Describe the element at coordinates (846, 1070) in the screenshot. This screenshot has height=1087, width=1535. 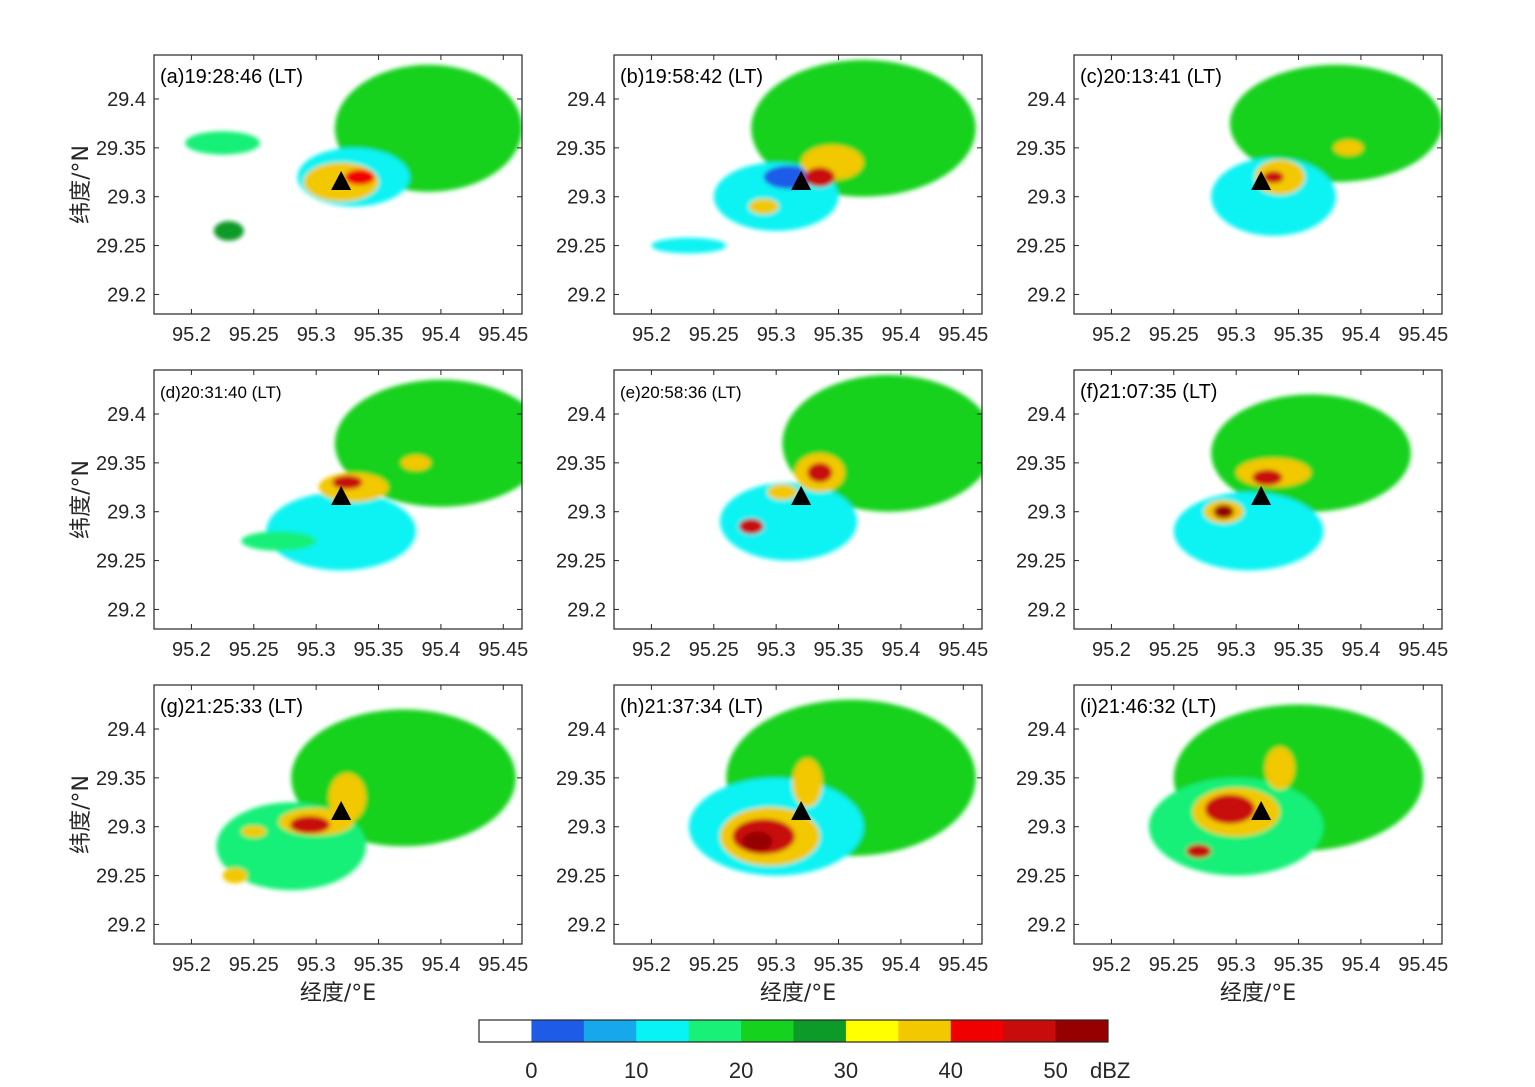
I see `colorbar-tick-label: 30` at that location.